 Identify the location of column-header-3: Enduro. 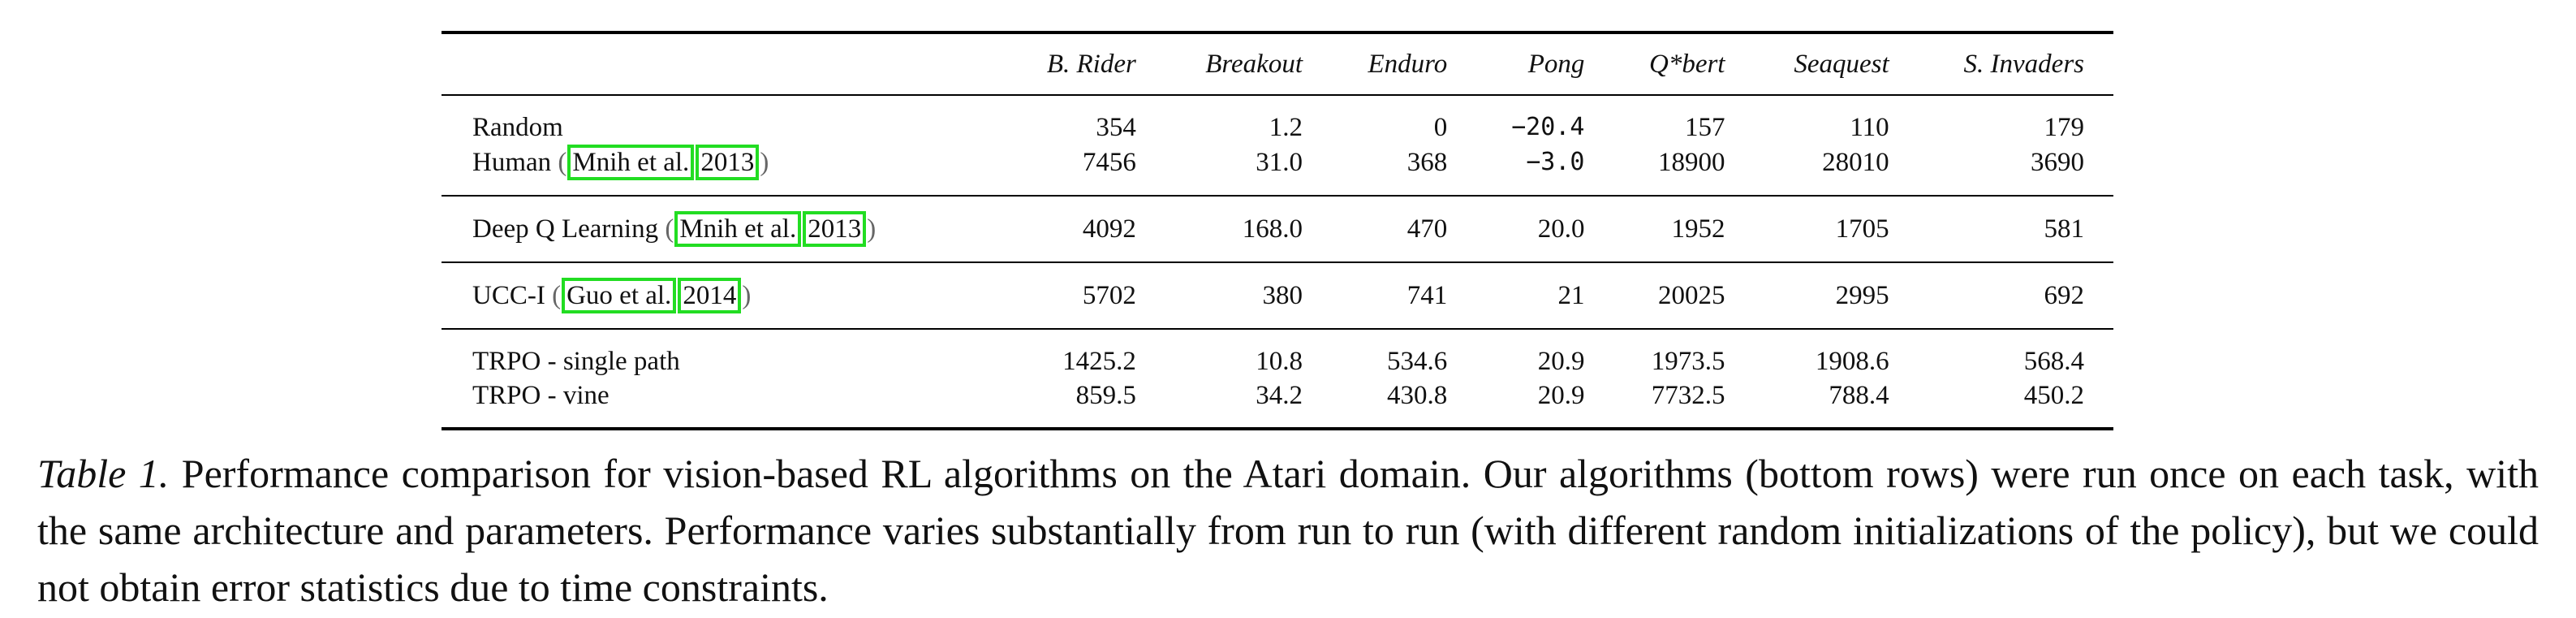
(1405, 63).